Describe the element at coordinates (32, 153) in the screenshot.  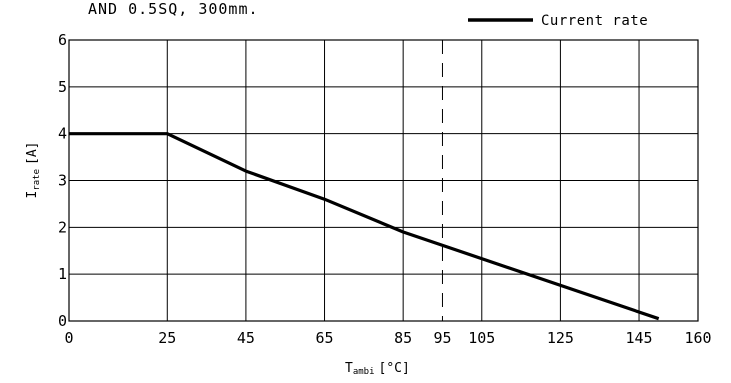
I see `y-axis-label-unit: [A]` at that location.